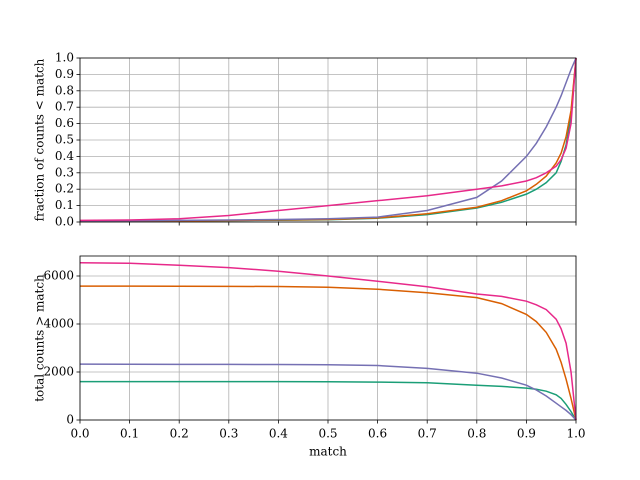  What do you see at coordinates (58, 275) in the screenshot?
I see `y-tick-label: 6000` at bounding box center [58, 275].